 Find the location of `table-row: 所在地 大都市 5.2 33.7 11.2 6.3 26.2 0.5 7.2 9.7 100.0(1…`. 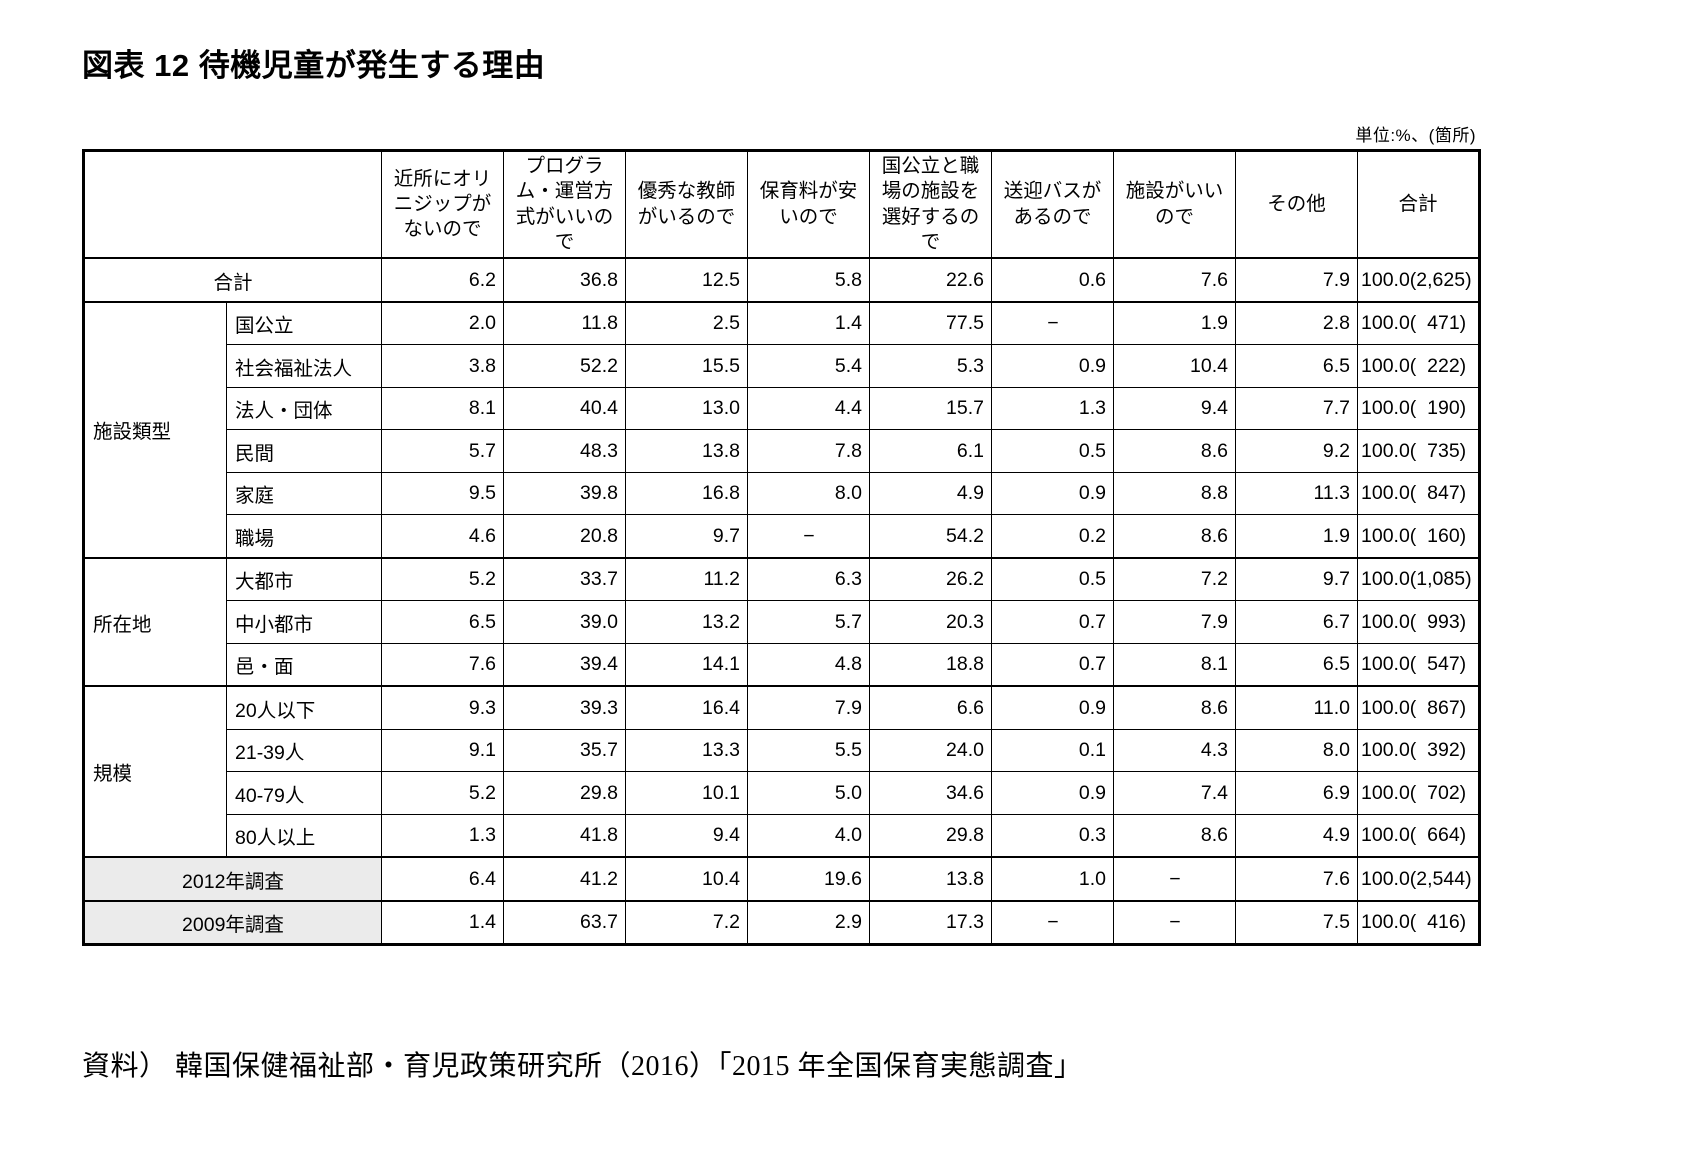

table-row: 所在地 大都市 5.2 33.7 11.2 6.3 26.2 0.5 7.2 9.7 100.0(1… is located at coordinates (781, 621).